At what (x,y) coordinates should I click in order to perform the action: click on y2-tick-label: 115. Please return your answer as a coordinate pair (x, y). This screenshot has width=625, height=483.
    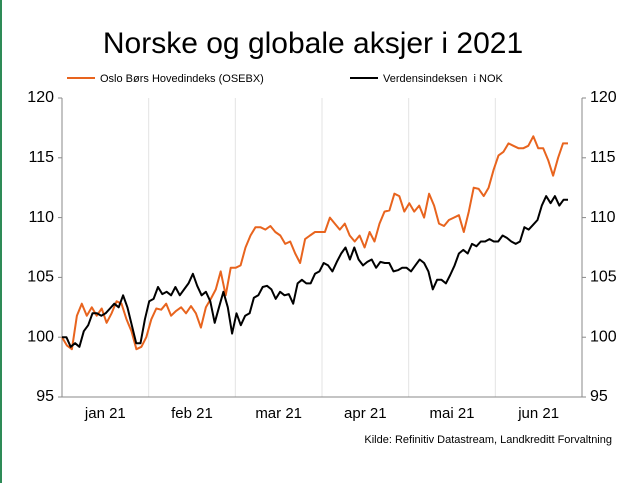
    Looking at the image, I should click on (603, 157).